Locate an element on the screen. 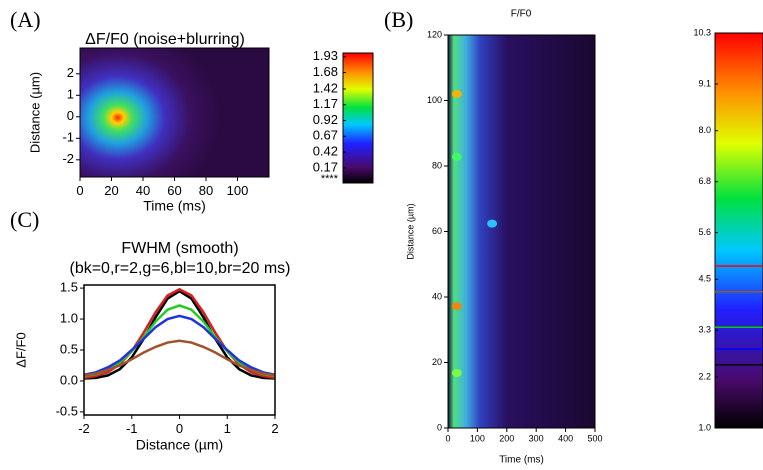 The width and height of the screenshot is (763, 470). y-tick-label: 2 is located at coordinates (70, 72).